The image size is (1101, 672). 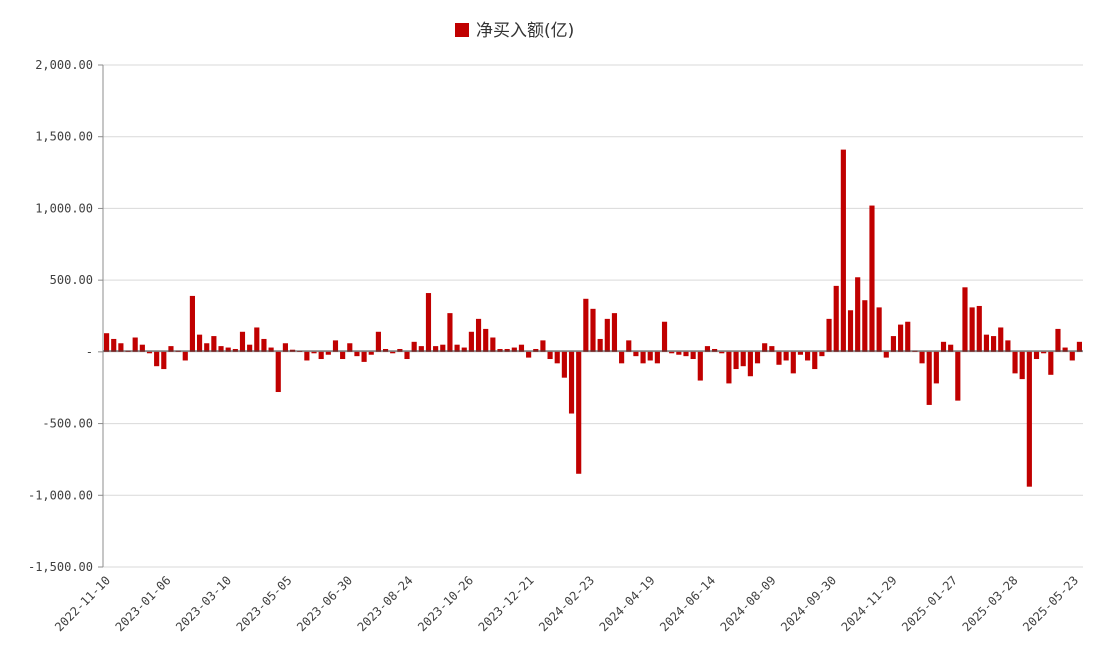 I want to click on x-tick-label: 2023-06-30, so click(x=324, y=603).